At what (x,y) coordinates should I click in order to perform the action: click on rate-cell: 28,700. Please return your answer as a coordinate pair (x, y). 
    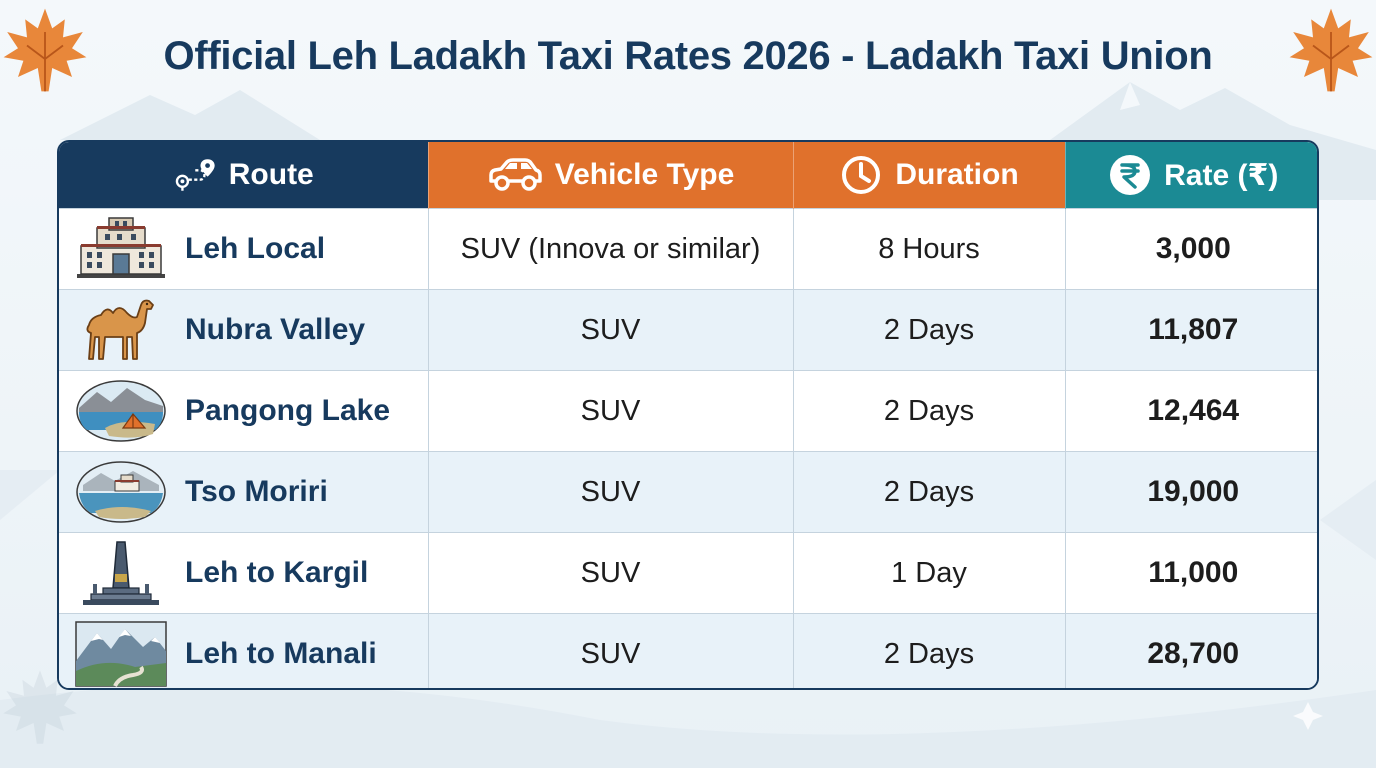
    Looking at the image, I should click on (1191, 650).